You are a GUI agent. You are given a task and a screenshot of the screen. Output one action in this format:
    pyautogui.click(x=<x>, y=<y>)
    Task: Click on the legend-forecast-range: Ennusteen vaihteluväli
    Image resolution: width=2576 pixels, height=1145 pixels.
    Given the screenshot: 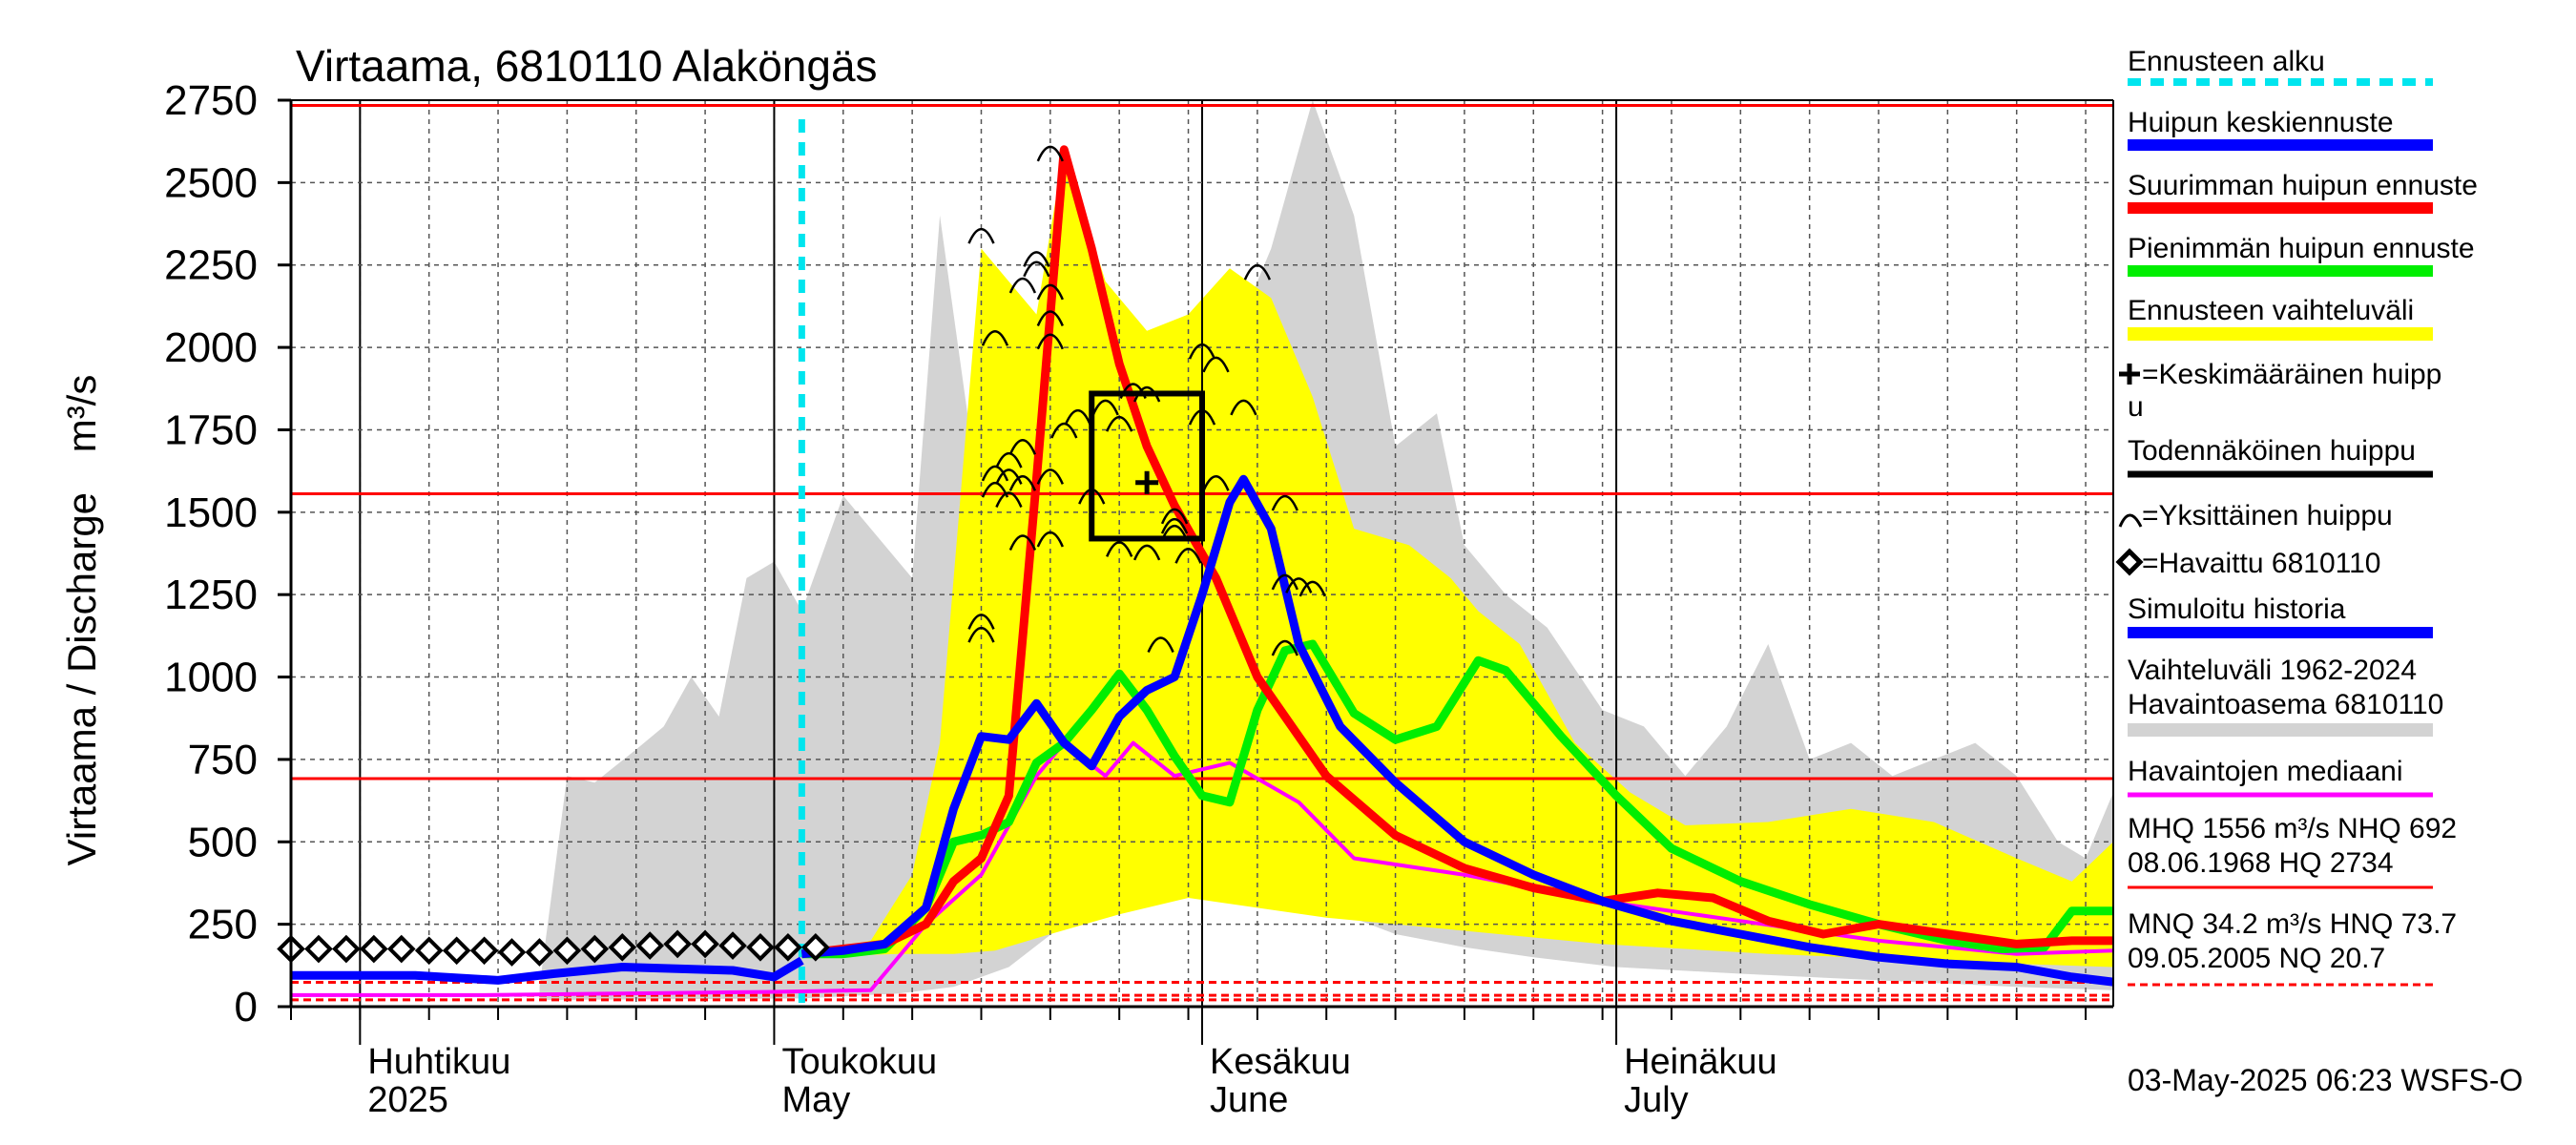 What is the action you would take?
    pyautogui.click(x=2271, y=310)
    